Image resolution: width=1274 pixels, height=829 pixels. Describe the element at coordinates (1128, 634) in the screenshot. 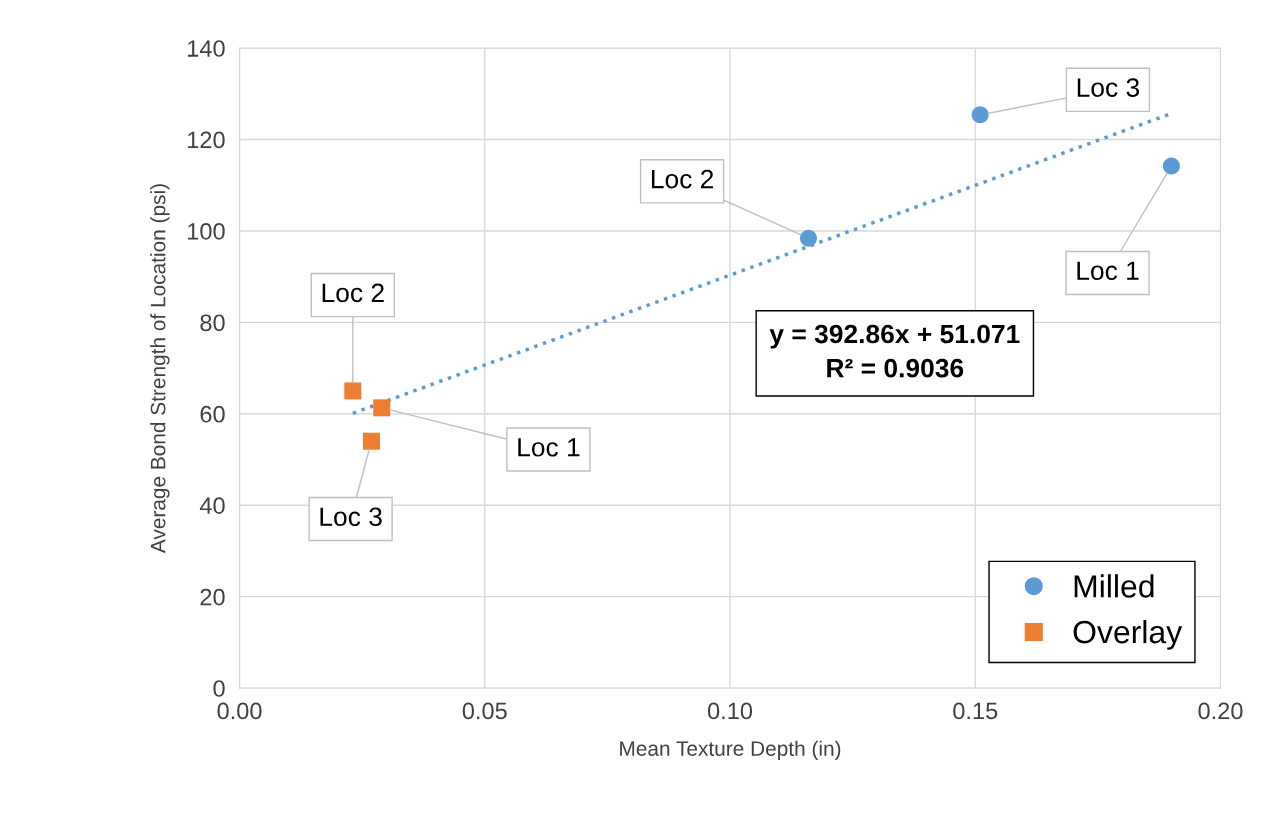

I see `legend-label: Overlay` at that location.